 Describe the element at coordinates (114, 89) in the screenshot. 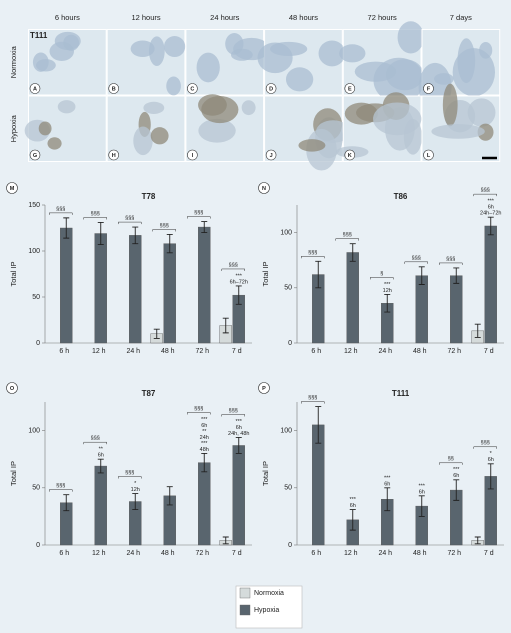

I see `panel-letter: B` at that location.